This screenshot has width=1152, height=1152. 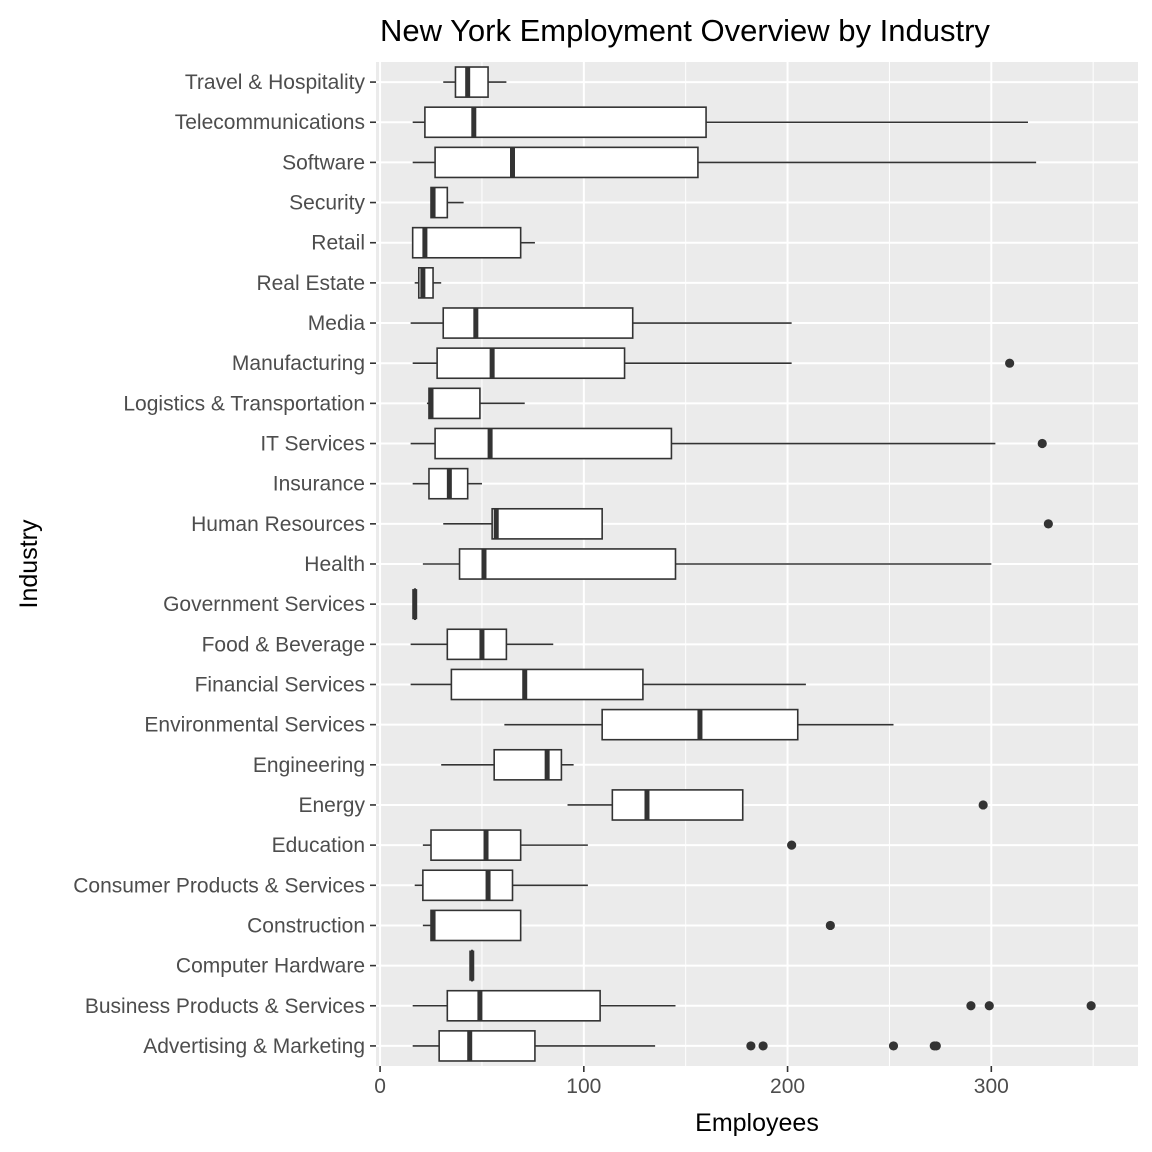 What do you see at coordinates (323, 162) in the screenshot?
I see `y-tick-label: Software` at bounding box center [323, 162].